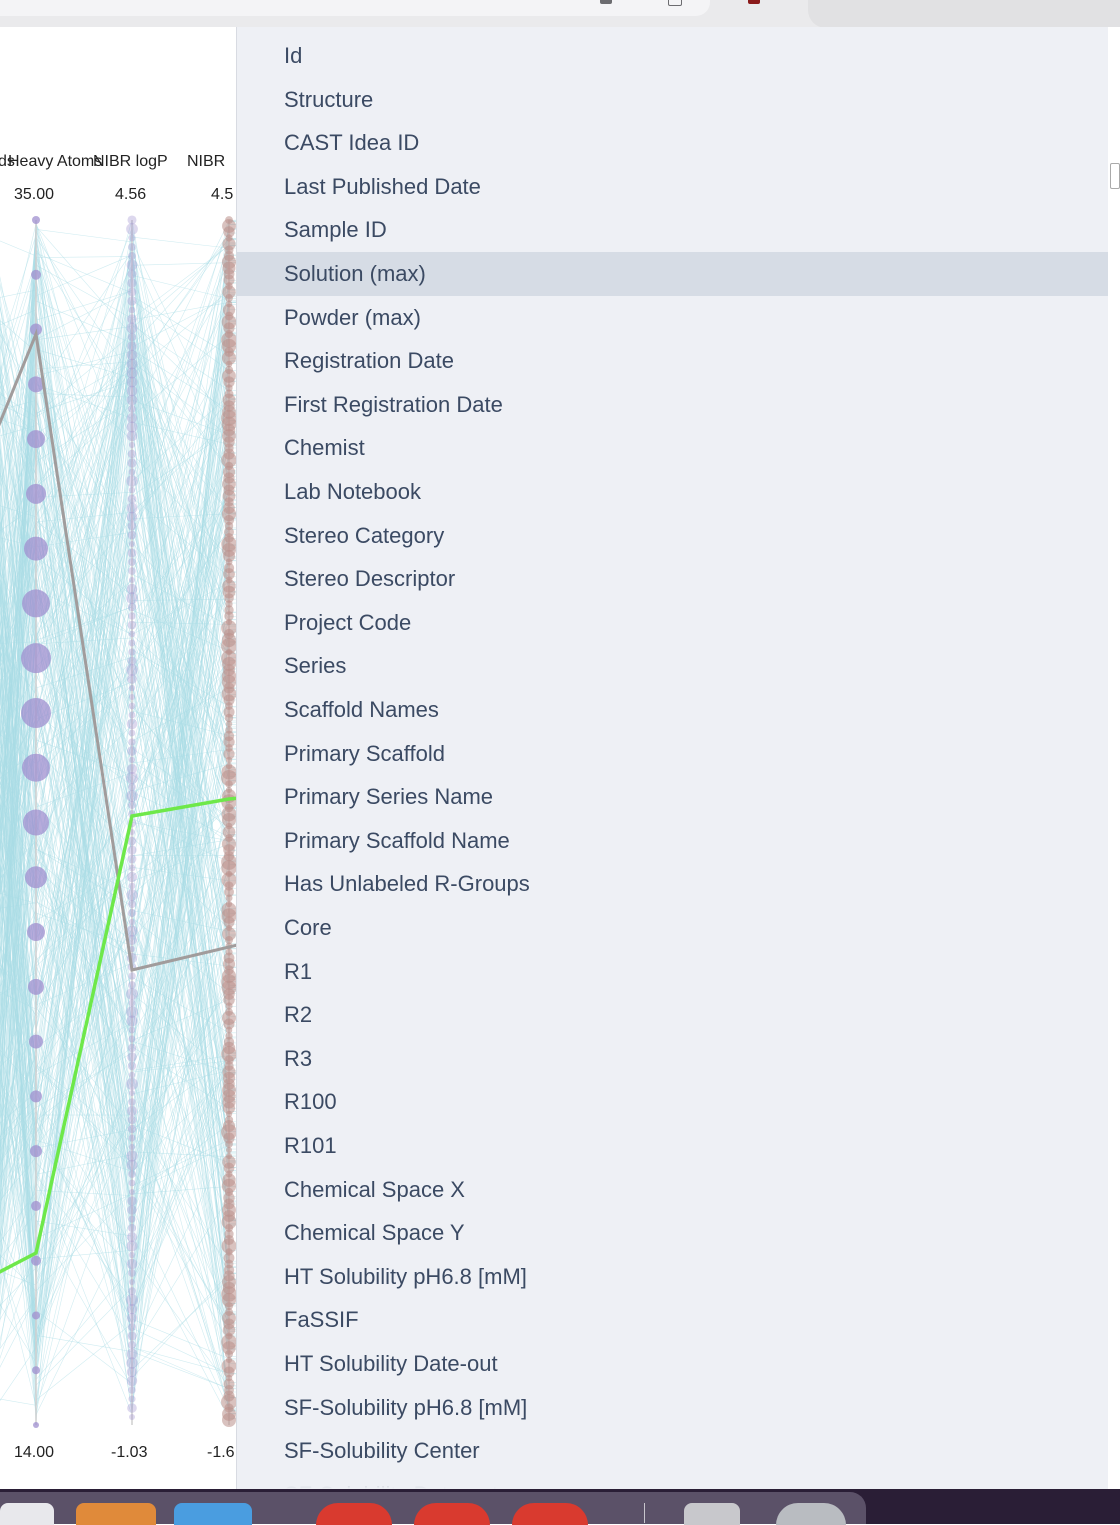 The height and width of the screenshot is (1525, 1120). Describe the element at coordinates (370, 579) in the screenshot. I see `menu-item: Stereo Descriptor` at that location.